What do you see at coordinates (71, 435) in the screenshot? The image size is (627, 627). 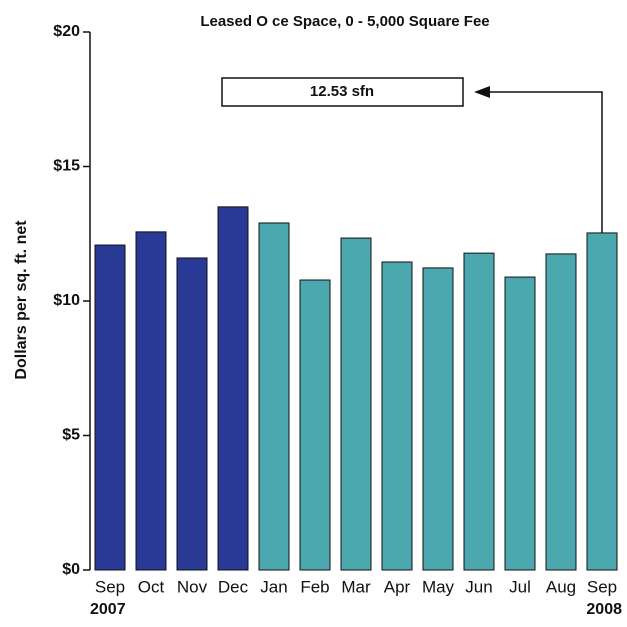 I see `y-tick-label: $5` at bounding box center [71, 435].